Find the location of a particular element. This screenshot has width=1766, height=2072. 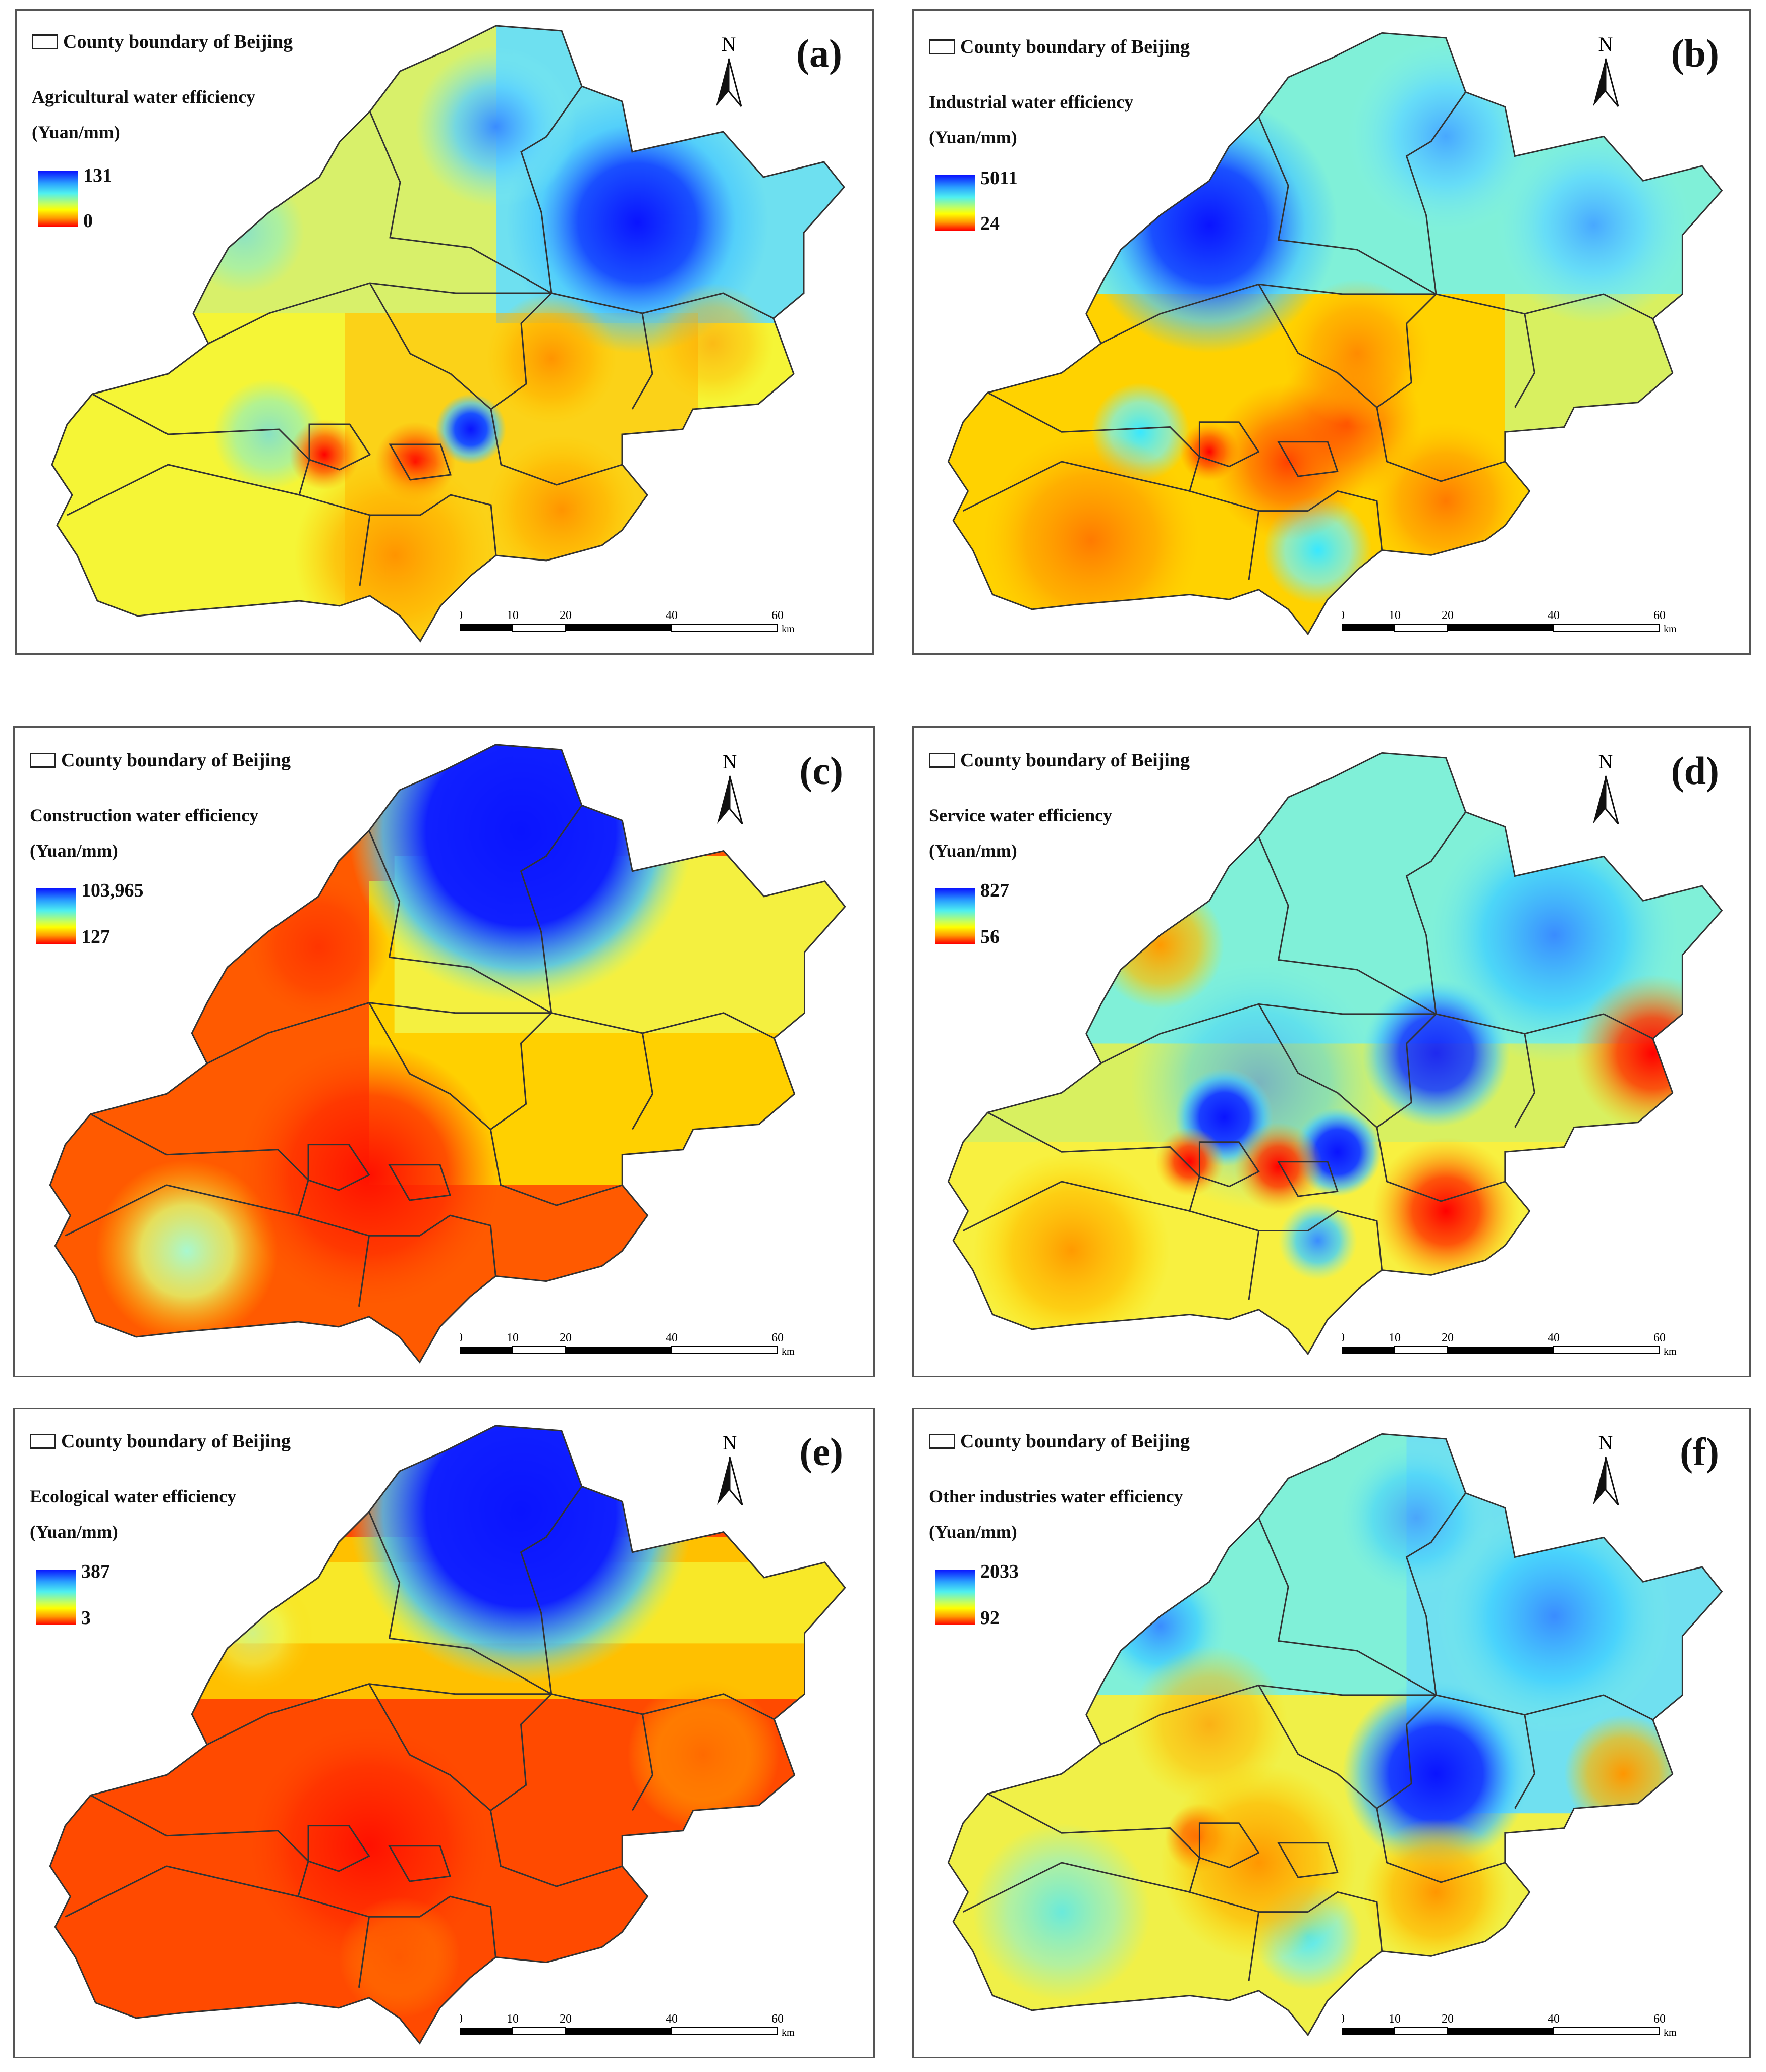

legend-max-value: 387 is located at coordinates (95, 1571).